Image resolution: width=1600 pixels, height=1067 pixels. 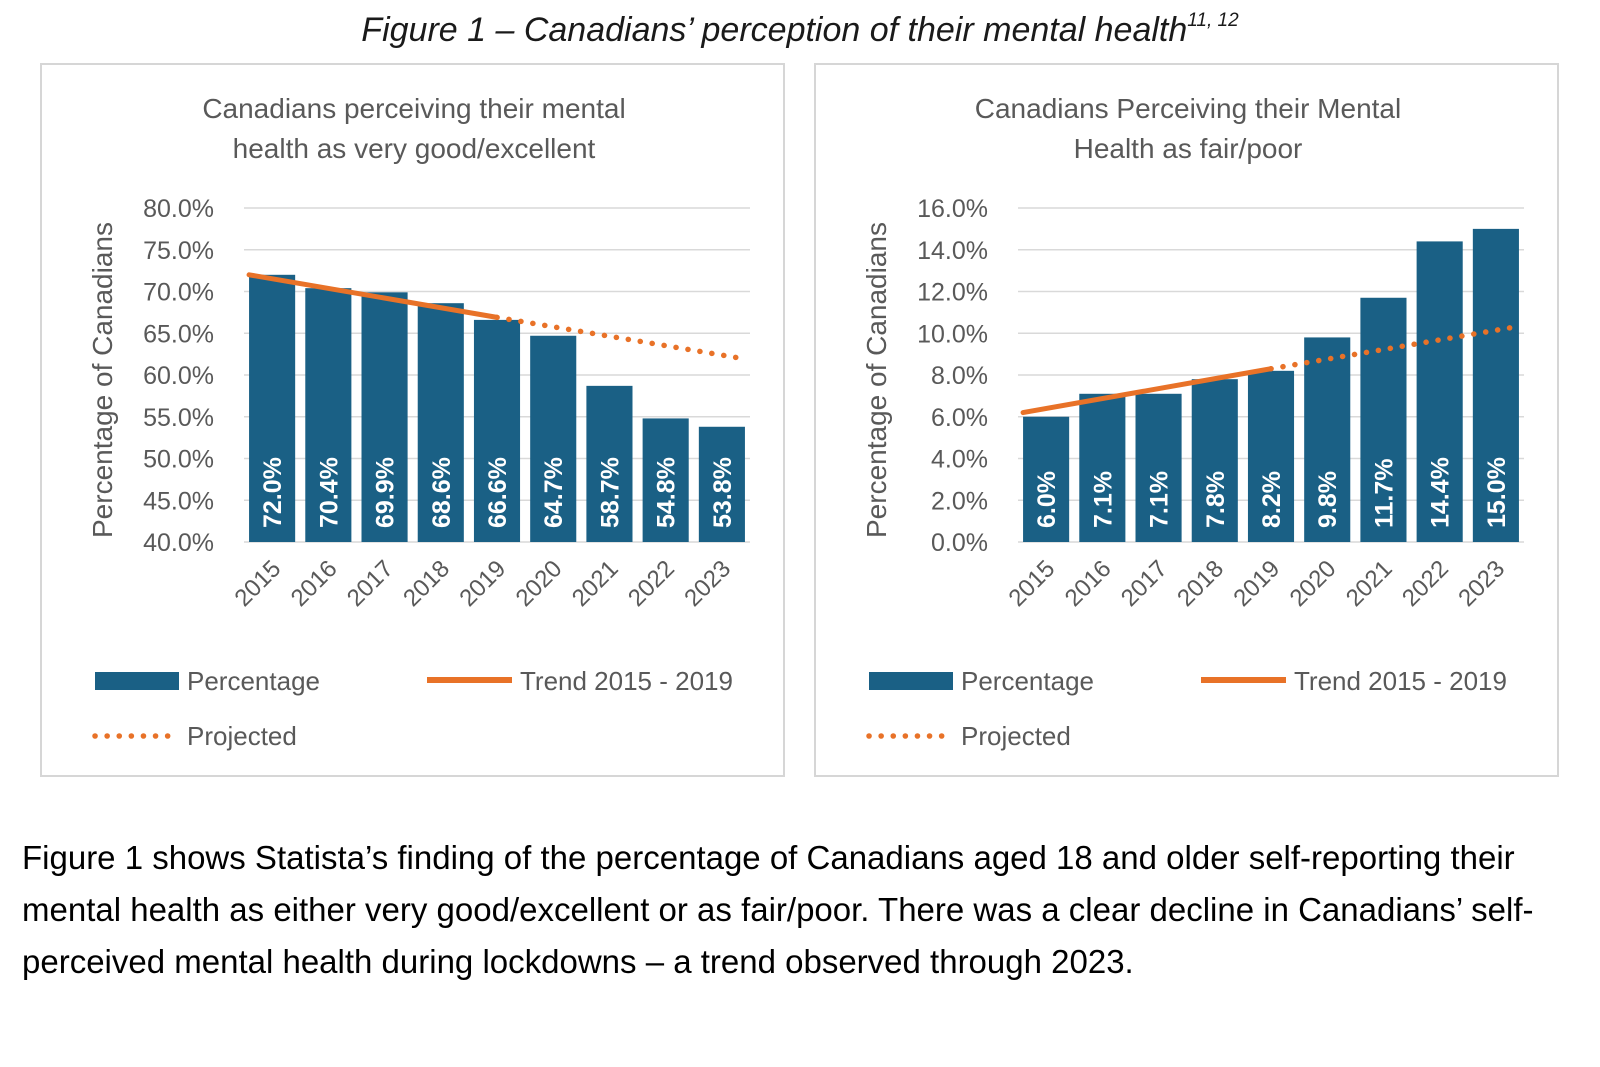 What do you see at coordinates (723, 492) in the screenshot?
I see `bar-data-label: 53.8%` at bounding box center [723, 492].